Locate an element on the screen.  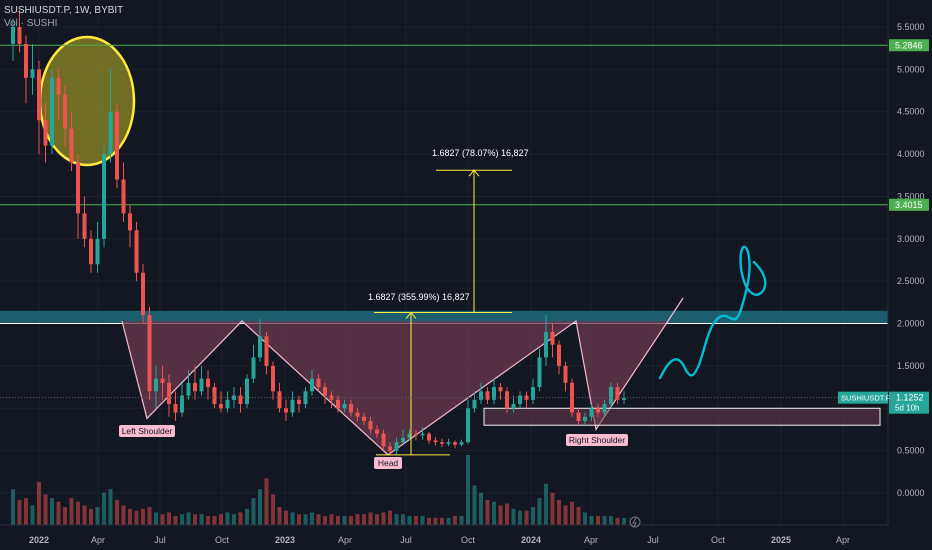
time-tick-label: 2023 is located at coordinates (285, 540).